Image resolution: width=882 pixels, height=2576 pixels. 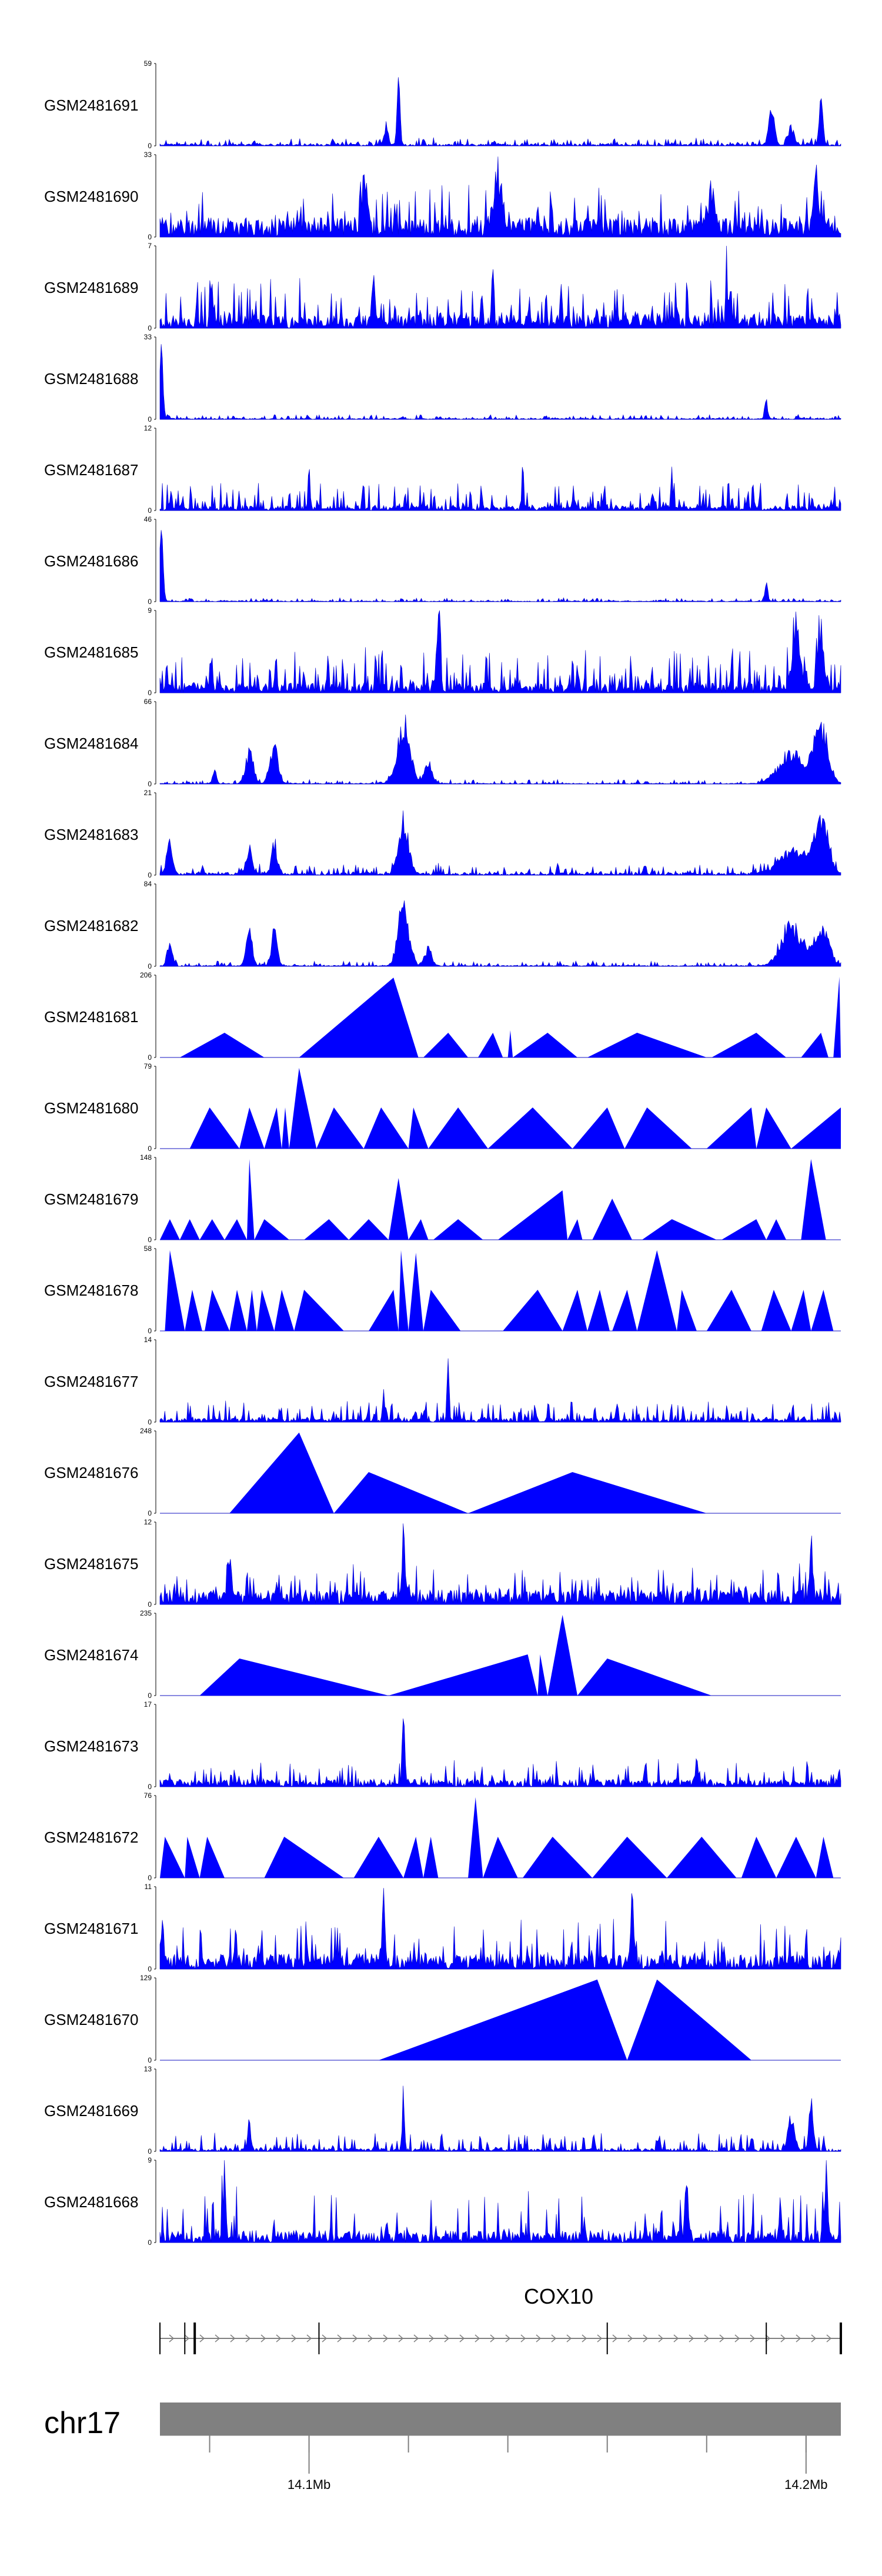 What do you see at coordinates (442, 2019) in the screenshot?
I see `coverage-track: GSM2481670 129 0` at bounding box center [442, 2019].